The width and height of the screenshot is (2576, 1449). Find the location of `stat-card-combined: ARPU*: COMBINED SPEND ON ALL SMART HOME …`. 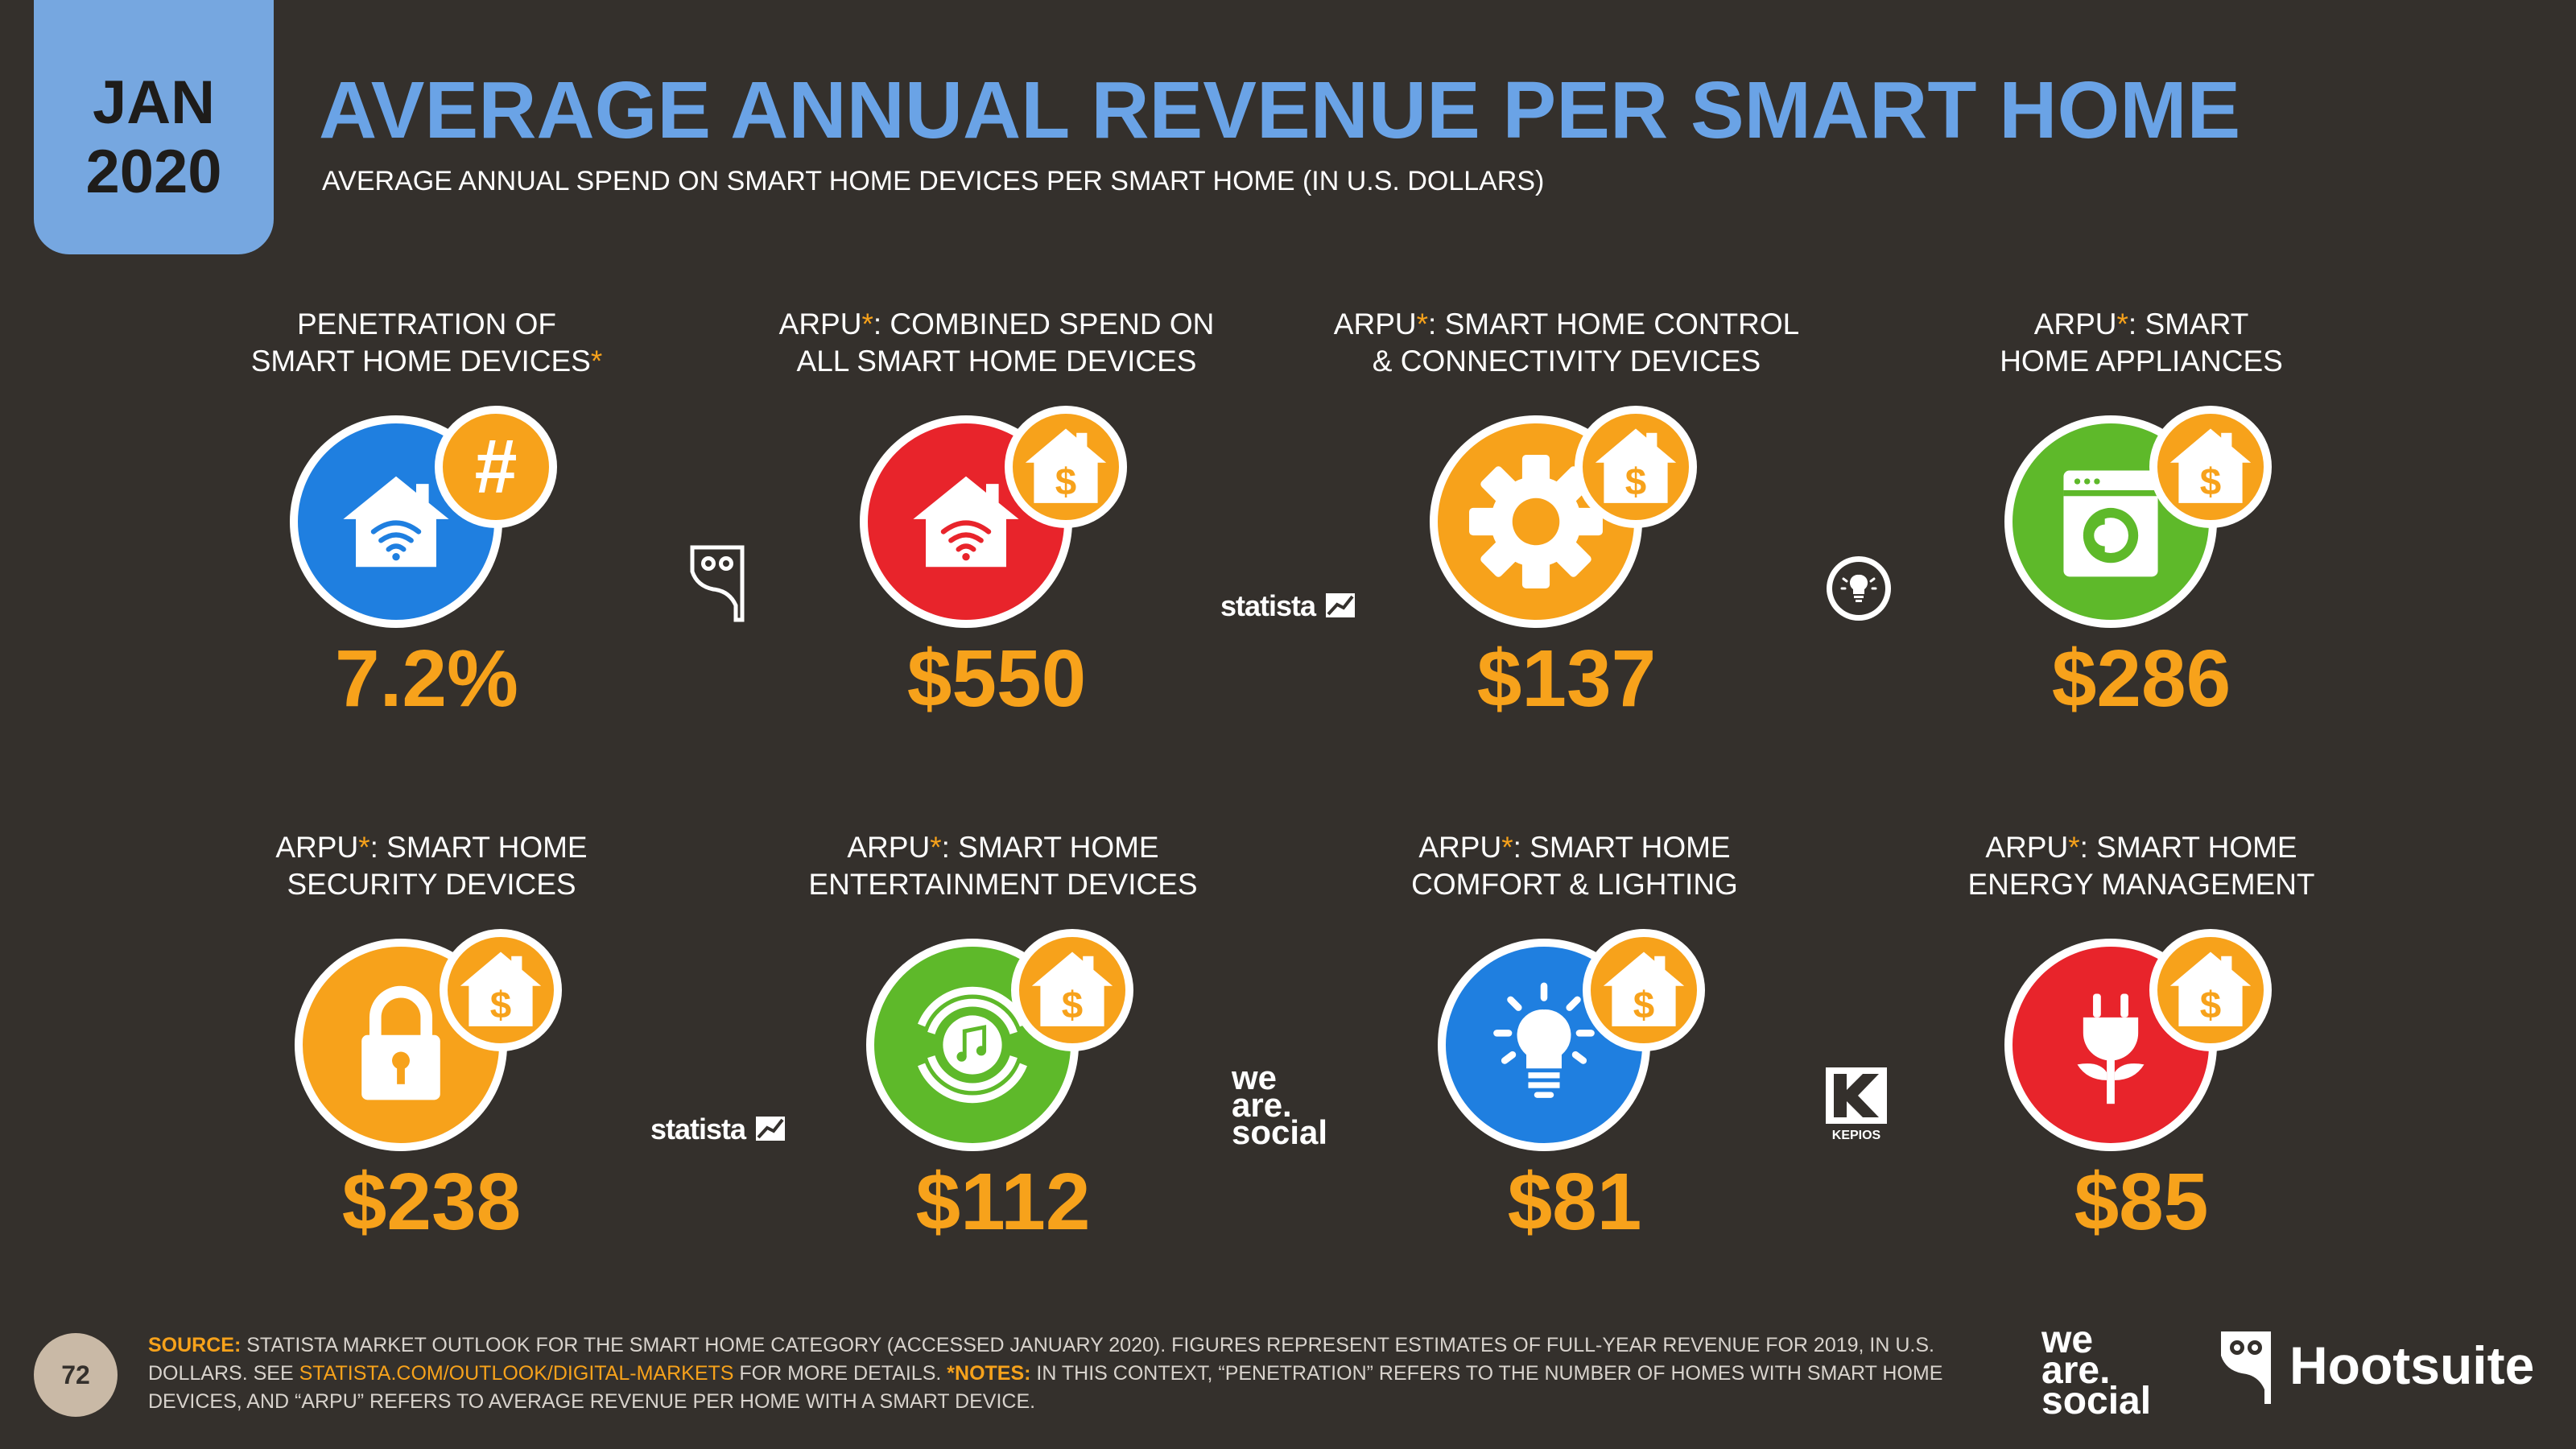

stat-card-combined: ARPU*: COMBINED SPEND ON ALL SMART HOME … is located at coordinates (996, 547).